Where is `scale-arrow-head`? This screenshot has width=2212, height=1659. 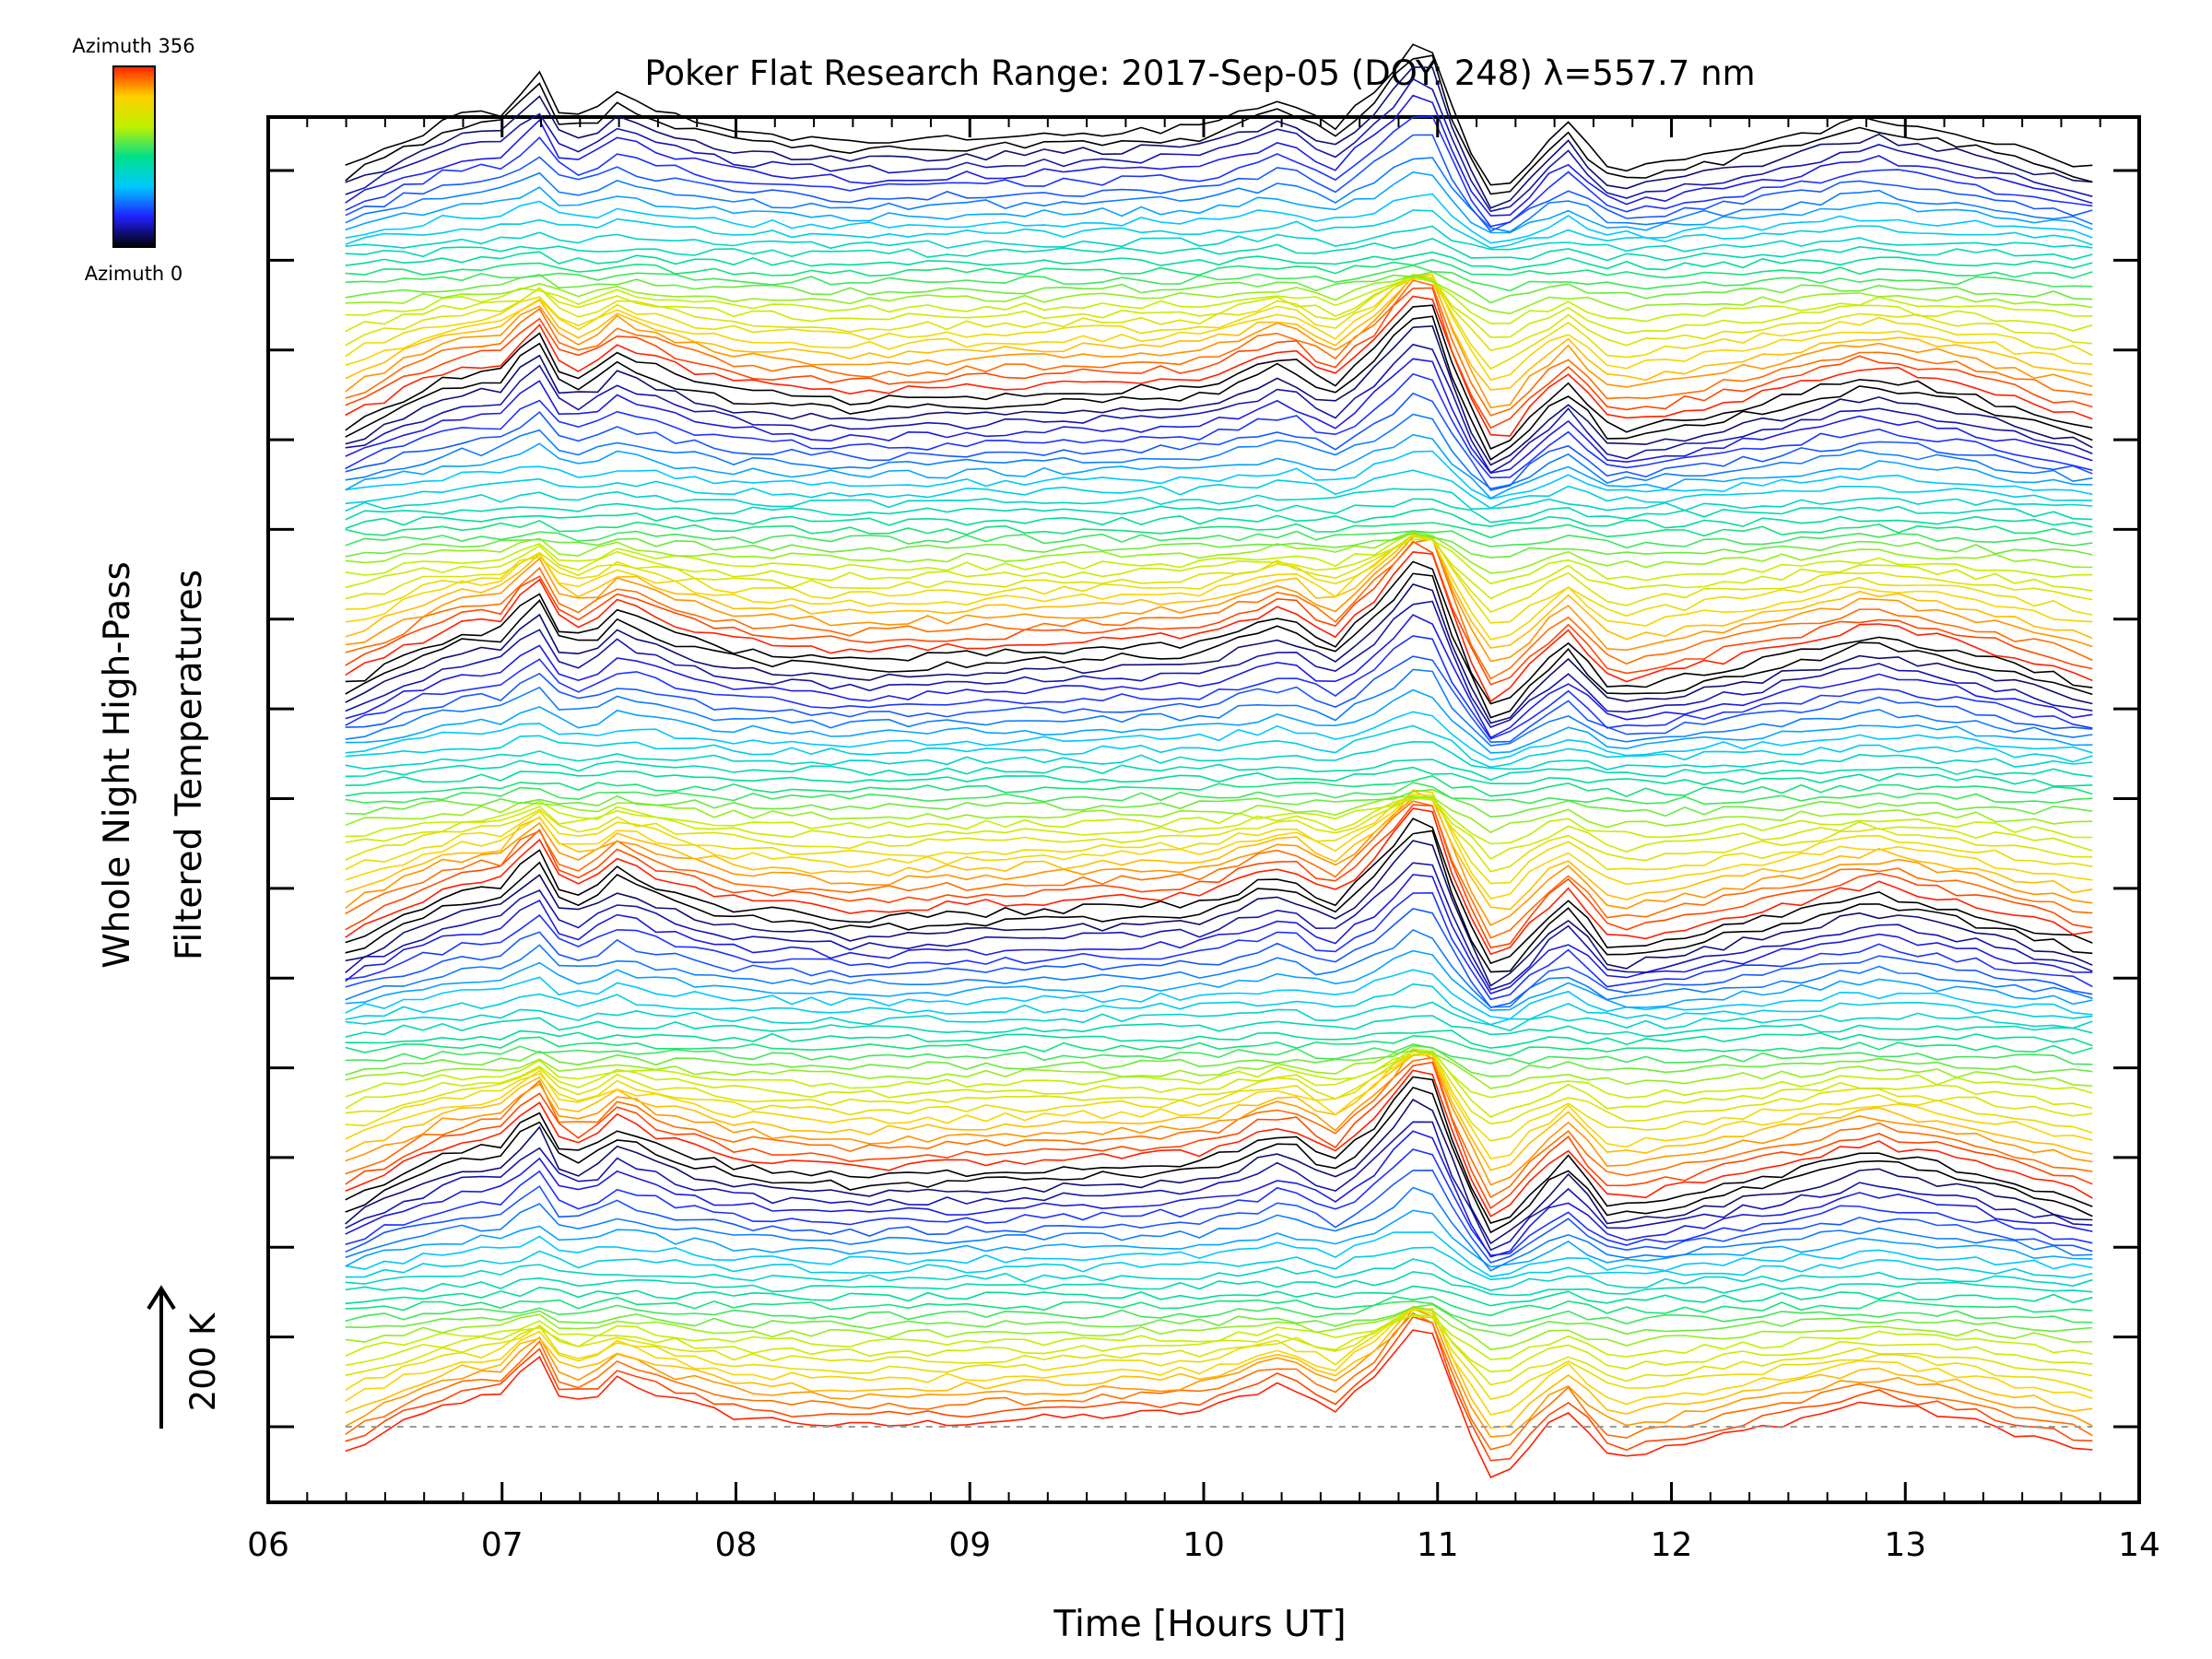
scale-arrow-head is located at coordinates (161, 1298).